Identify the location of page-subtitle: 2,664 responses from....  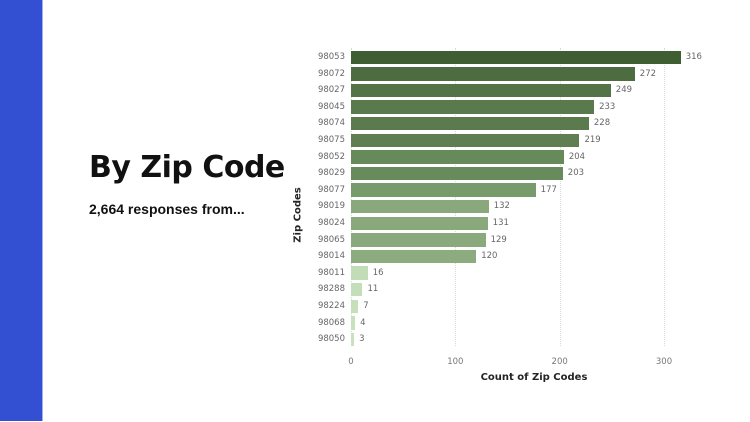
(167, 209).